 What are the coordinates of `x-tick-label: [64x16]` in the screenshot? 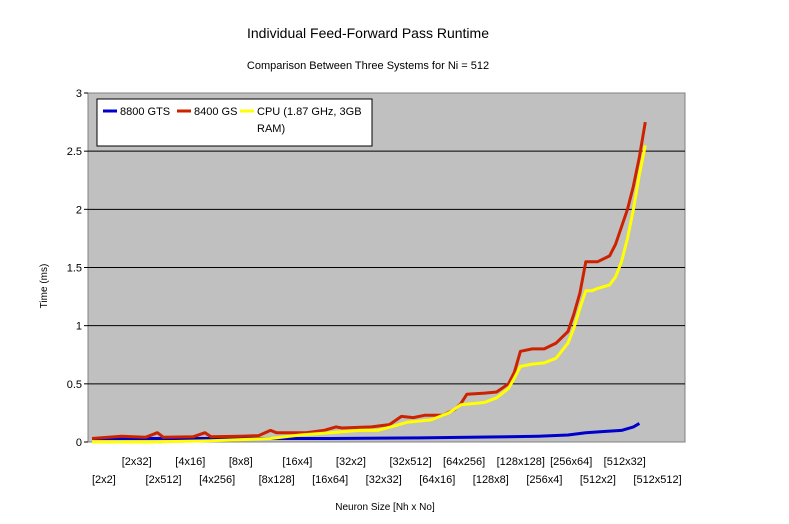 It's located at (437, 480).